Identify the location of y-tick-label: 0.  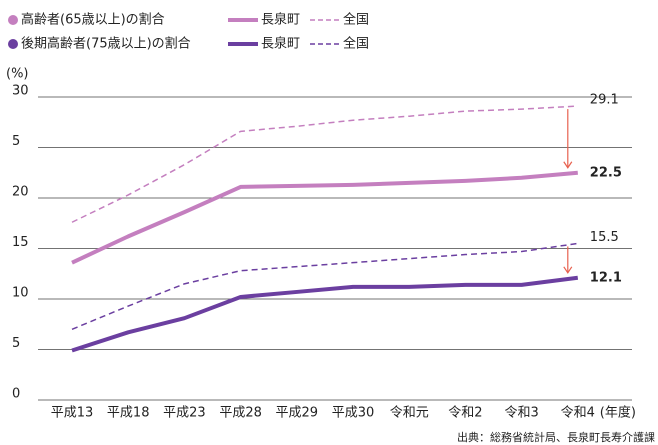
(16, 394).